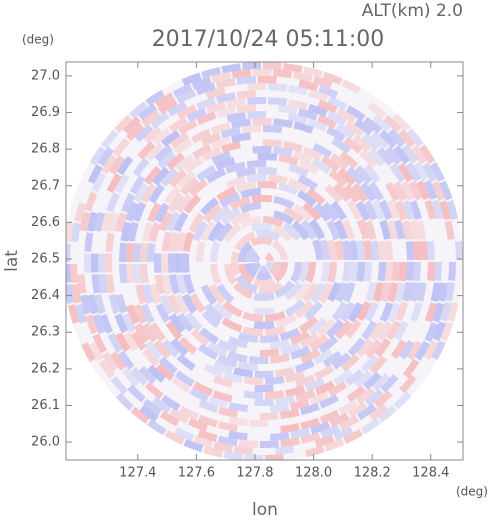  What do you see at coordinates (430, 473) in the screenshot?
I see `x-tick-label: 128.4` at bounding box center [430, 473].